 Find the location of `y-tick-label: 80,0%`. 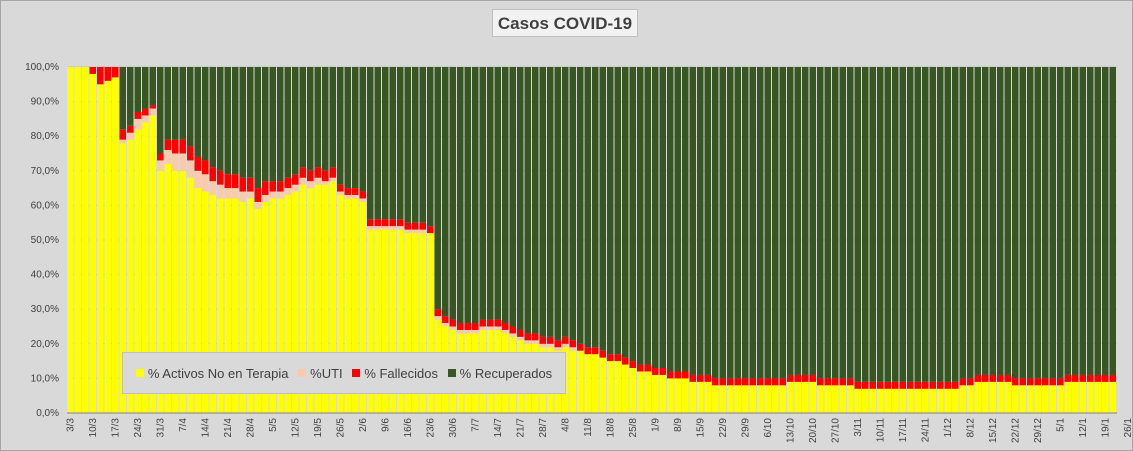

y-tick-label: 80,0% is located at coordinates (45, 136).